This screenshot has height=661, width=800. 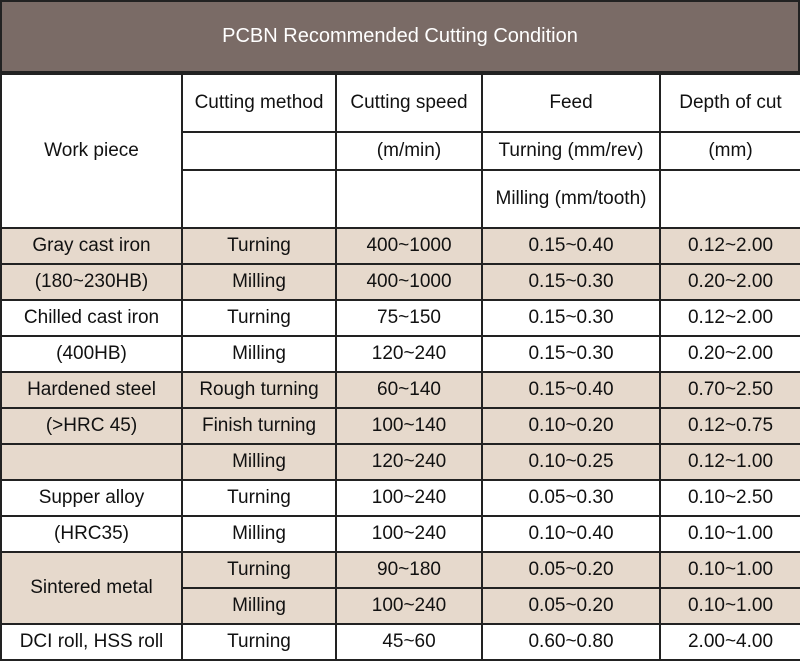 I want to click on cell-feed: 0.10~0.25, so click(x=571, y=462).